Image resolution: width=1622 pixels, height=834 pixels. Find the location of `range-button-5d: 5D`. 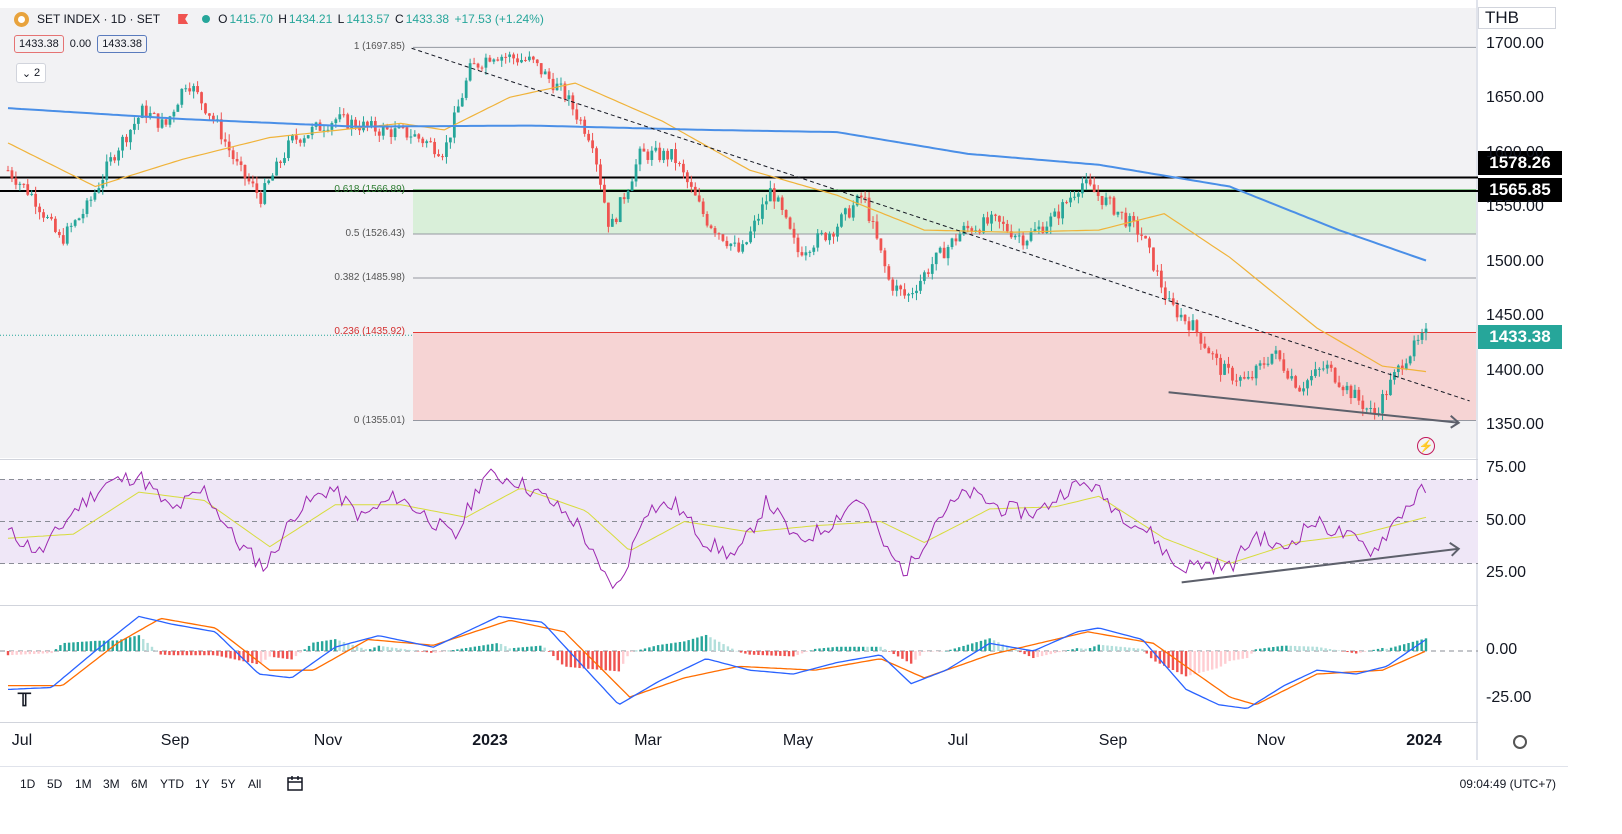

range-button-5d: 5D is located at coordinates (55, 784).